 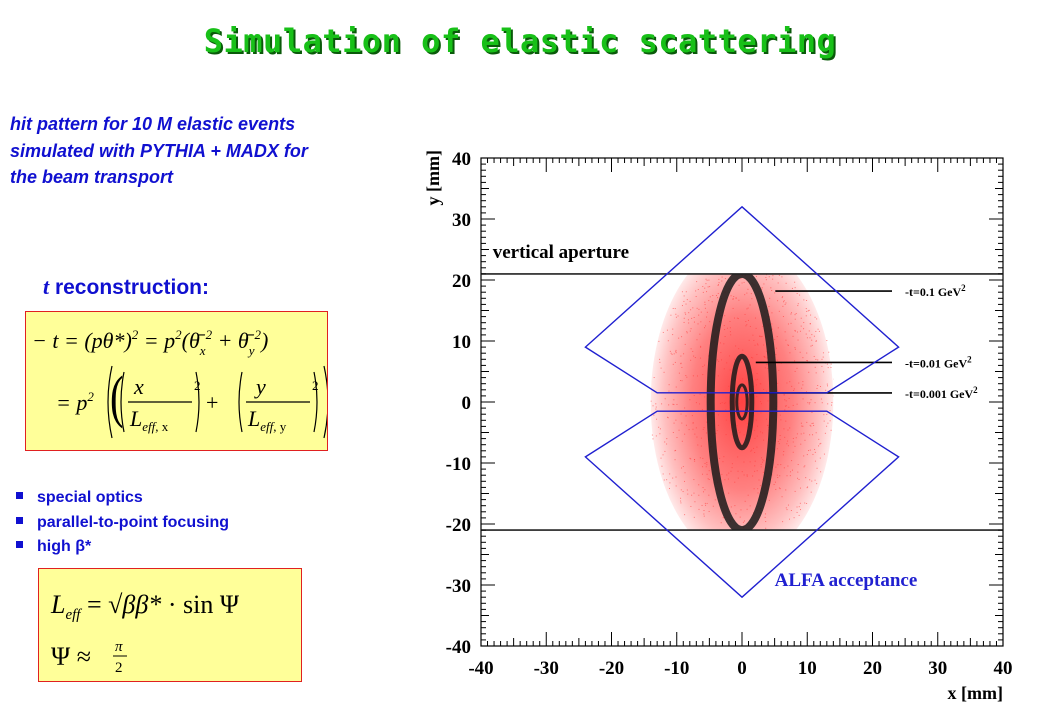 I want to click on t-contour-label: -t=0.01 GeV2, so click(x=938, y=362).